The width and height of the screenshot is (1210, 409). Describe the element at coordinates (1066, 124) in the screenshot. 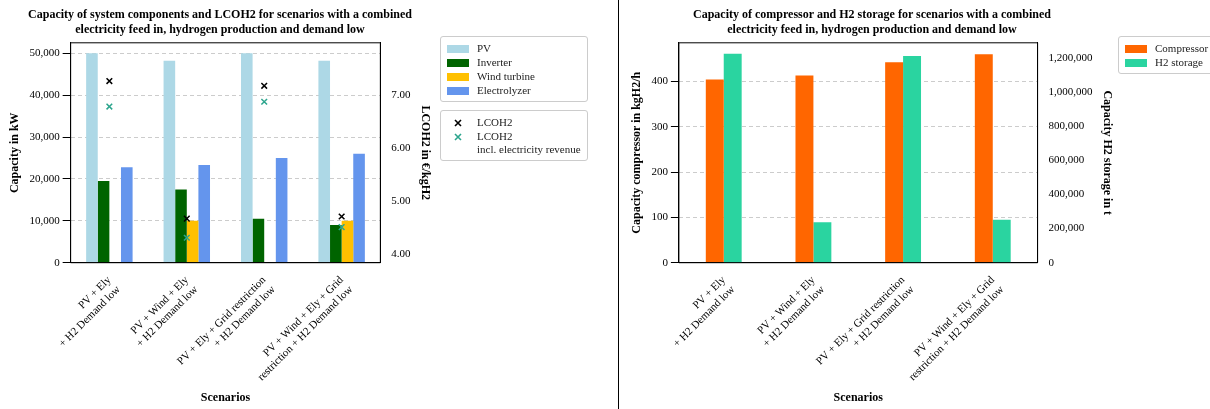

I see `y2-tick-label: 800,000` at that location.